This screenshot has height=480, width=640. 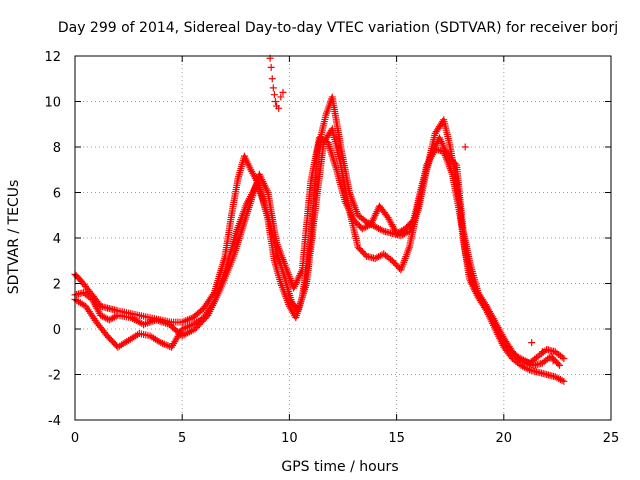 What do you see at coordinates (54, 421) in the screenshot?
I see `y-tick-label: -4` at bounding box center [54, 421].